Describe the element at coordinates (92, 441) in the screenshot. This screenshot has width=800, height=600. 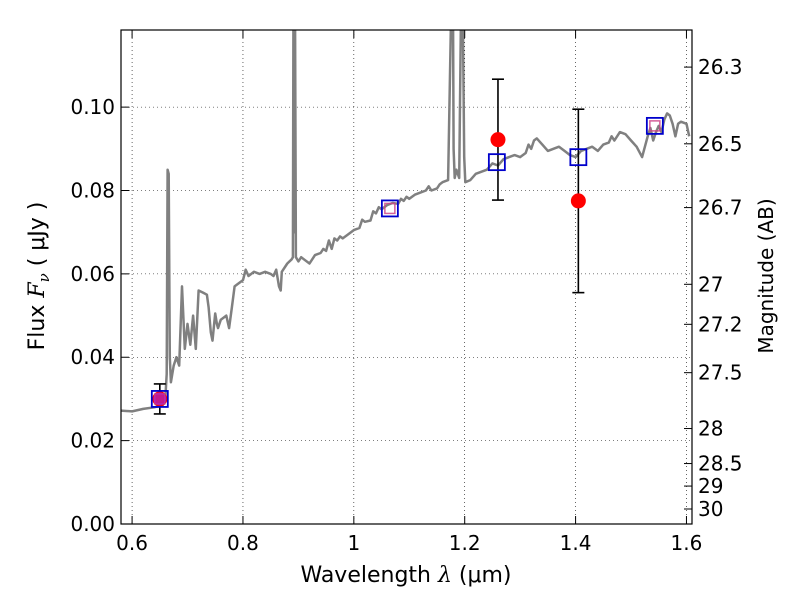
I see `y-tick-label: 0.02` at that location.